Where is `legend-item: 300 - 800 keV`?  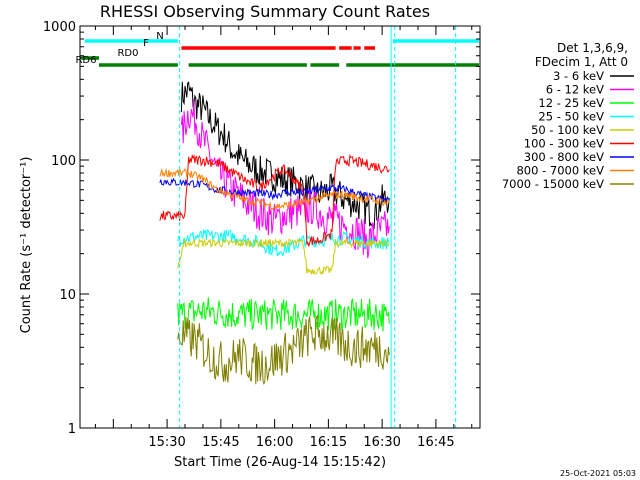 legend-item: 300 - 800 keV is located at coordinates (579, 157).